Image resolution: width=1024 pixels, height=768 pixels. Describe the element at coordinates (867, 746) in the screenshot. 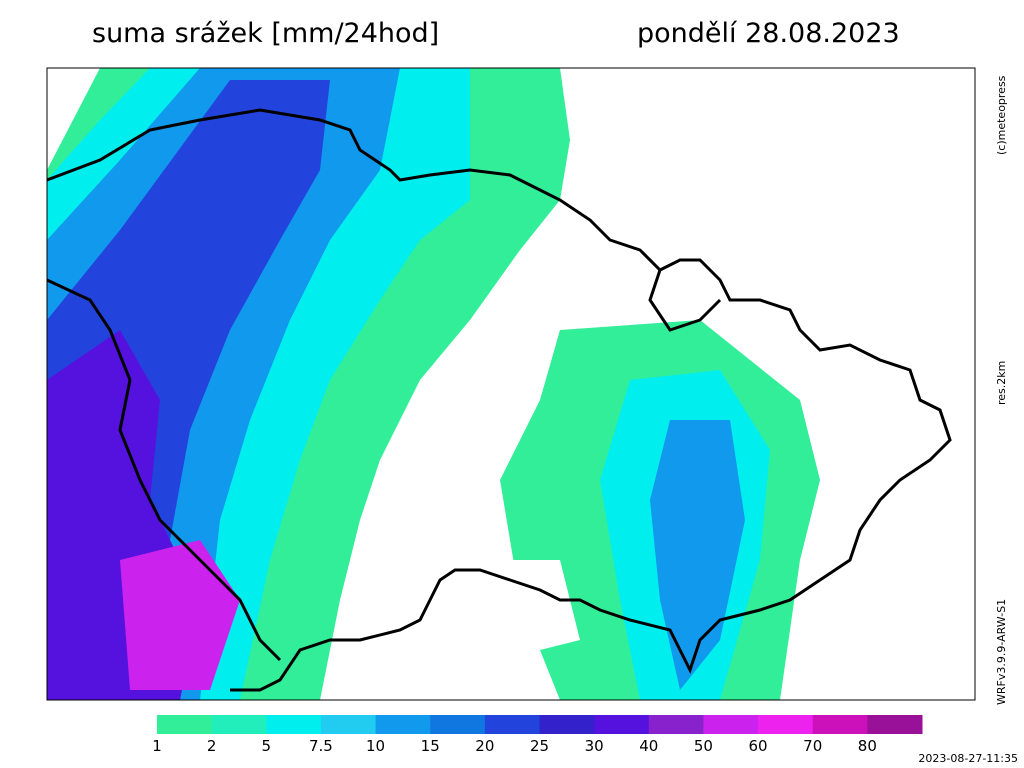

I see `legend-label: 80` at that location.